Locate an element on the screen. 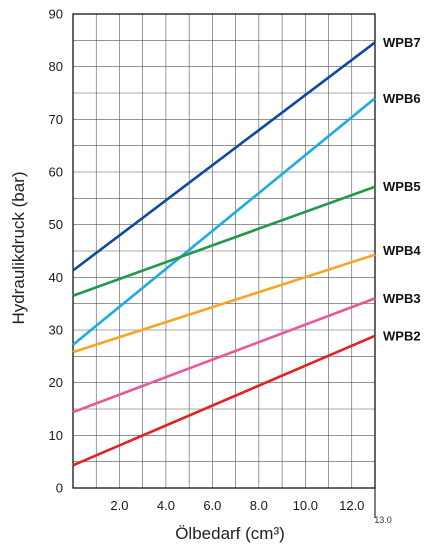 This screenshot has height=547, width=435. y-tick-label: 10 is located at coordinates (56, 435).